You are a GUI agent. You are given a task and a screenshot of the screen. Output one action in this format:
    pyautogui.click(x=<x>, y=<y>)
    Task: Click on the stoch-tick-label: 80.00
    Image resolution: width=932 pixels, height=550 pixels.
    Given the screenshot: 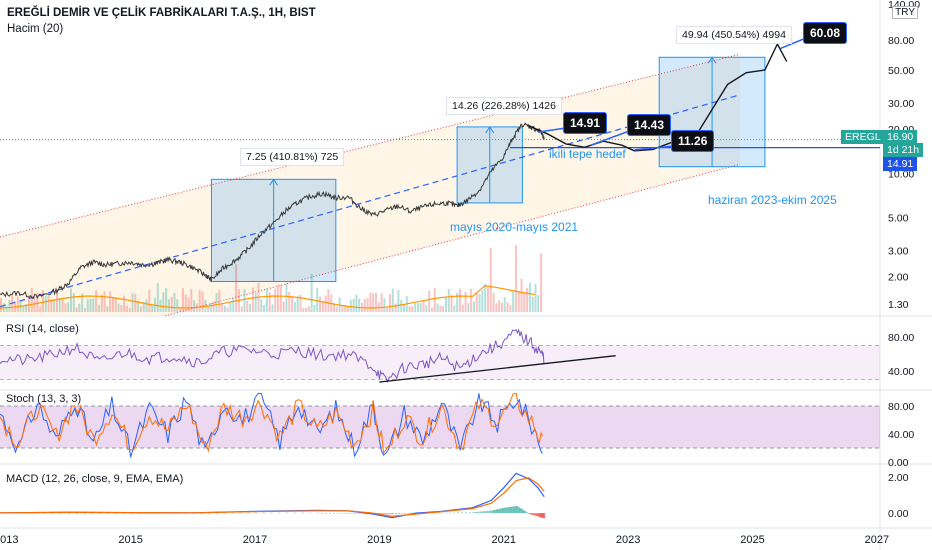 What is the action you would take?
    pyautogui.click(x=901, y=407)
    